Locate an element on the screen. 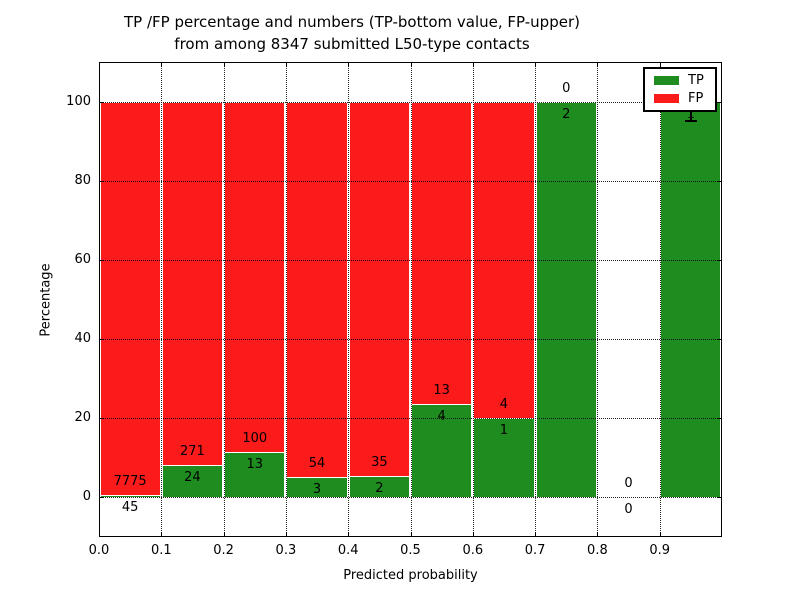 The height and width of the screenshot is (600, 800). x-tick-label: 0.1 is located at coordinates (161, 550).